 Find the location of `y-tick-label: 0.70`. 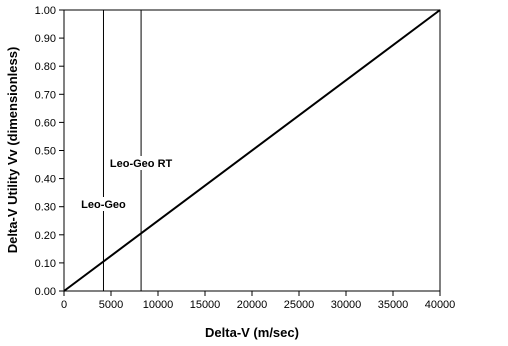

y-tick-label: 0.70 is located at coordinates (45, 95).